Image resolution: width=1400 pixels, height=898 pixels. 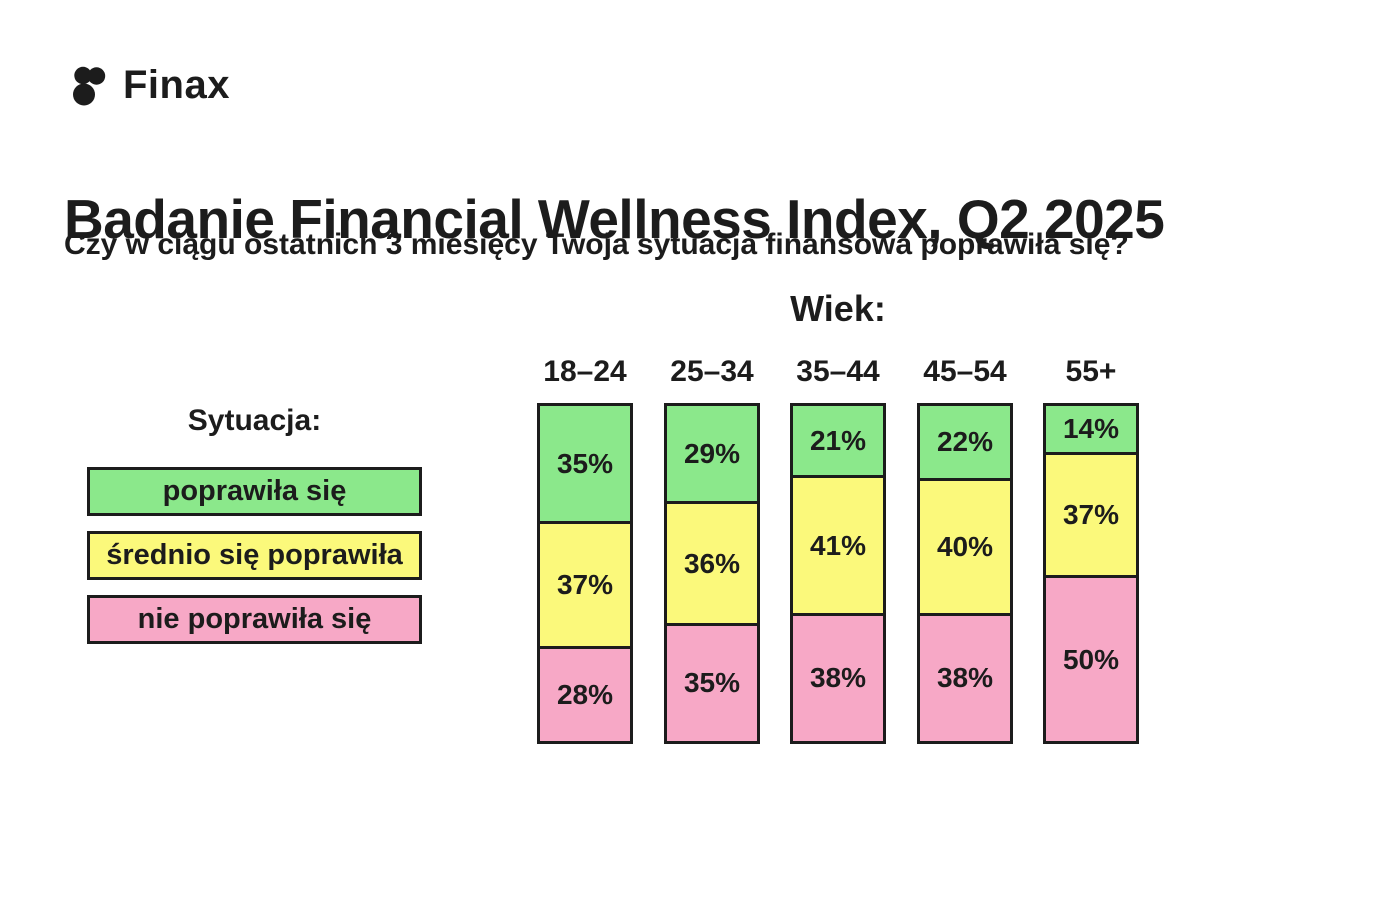 I want to click on finax-logo: Finax, so click(x=151, y=85).